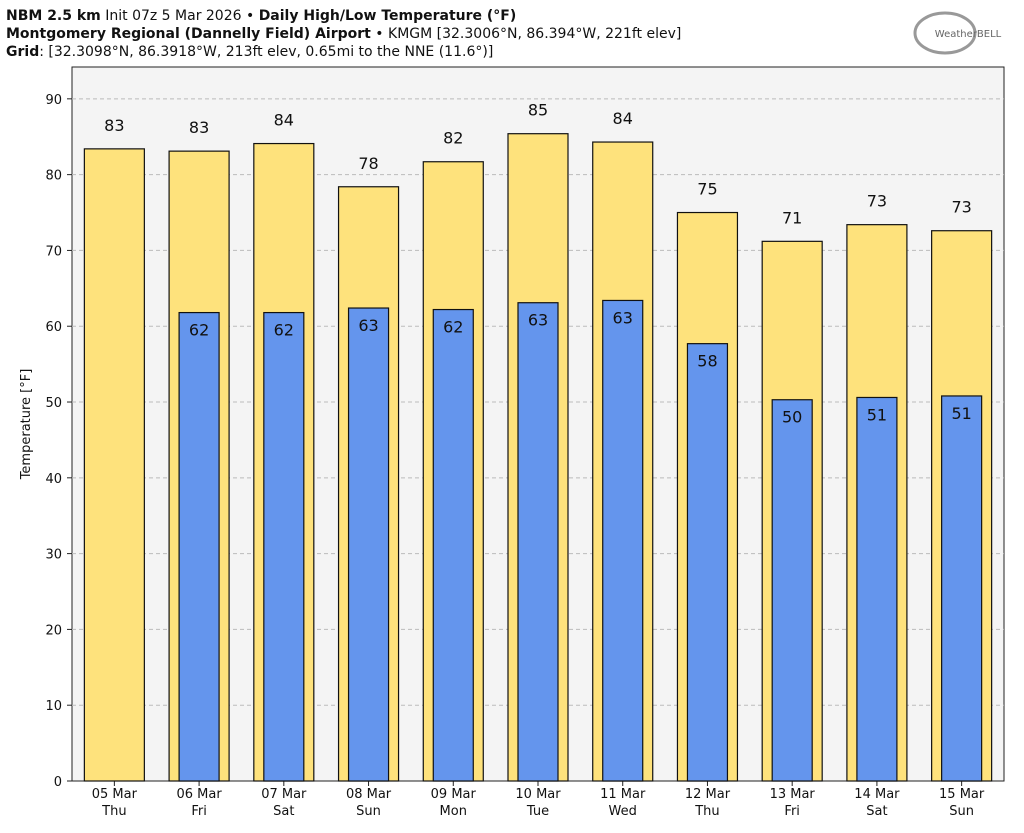 The width and height of the screenshot is (1024, 833). Describe the element at coordinates (877, 794) in the screenshot. I see `x-tick-label: 14 Mar` at that location.